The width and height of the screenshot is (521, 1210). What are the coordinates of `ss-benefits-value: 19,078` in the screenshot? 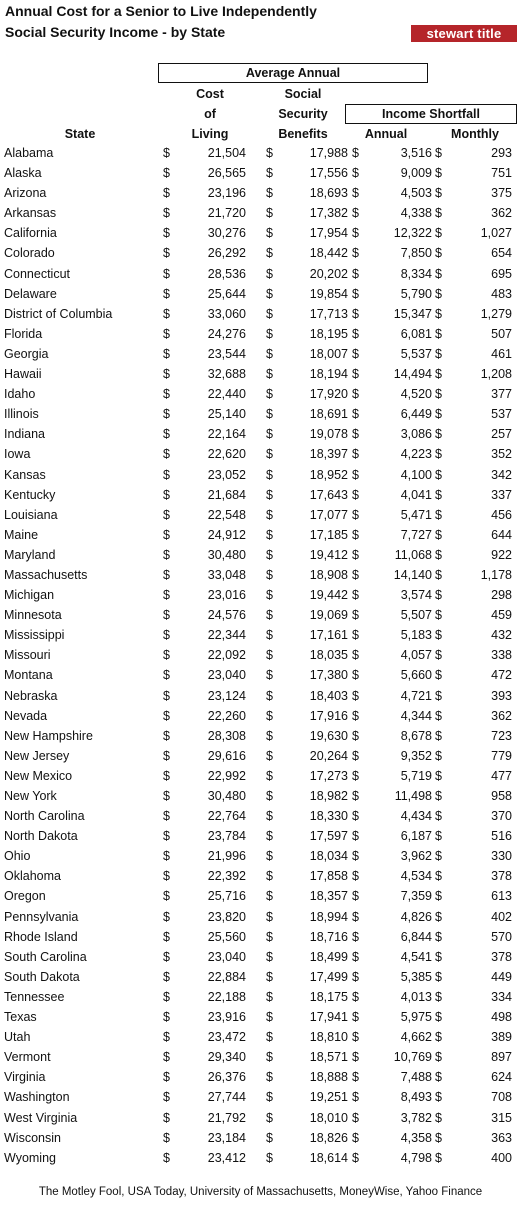 It's located at (328, 434).